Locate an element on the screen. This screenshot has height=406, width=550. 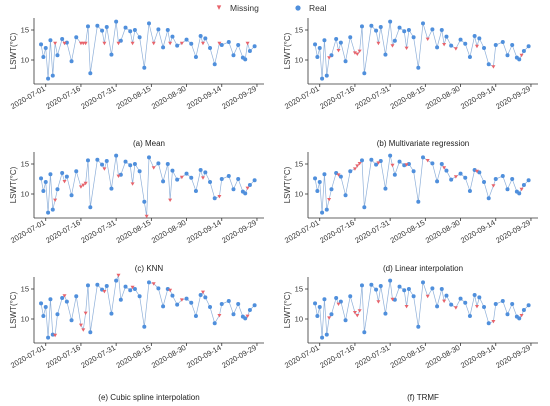
x-tick-label: 2020-08-30 is located at coordinates (443, 231).